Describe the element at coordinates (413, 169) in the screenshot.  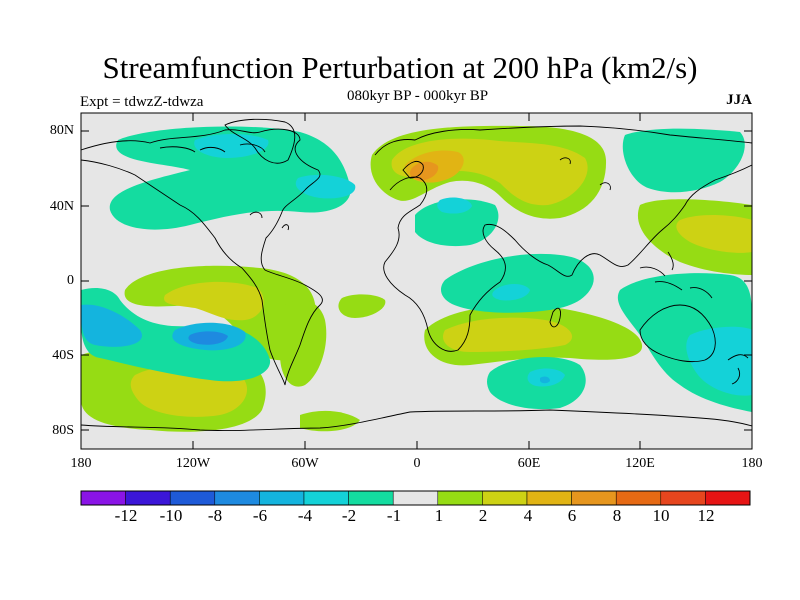
I see `british-isles` at that location.